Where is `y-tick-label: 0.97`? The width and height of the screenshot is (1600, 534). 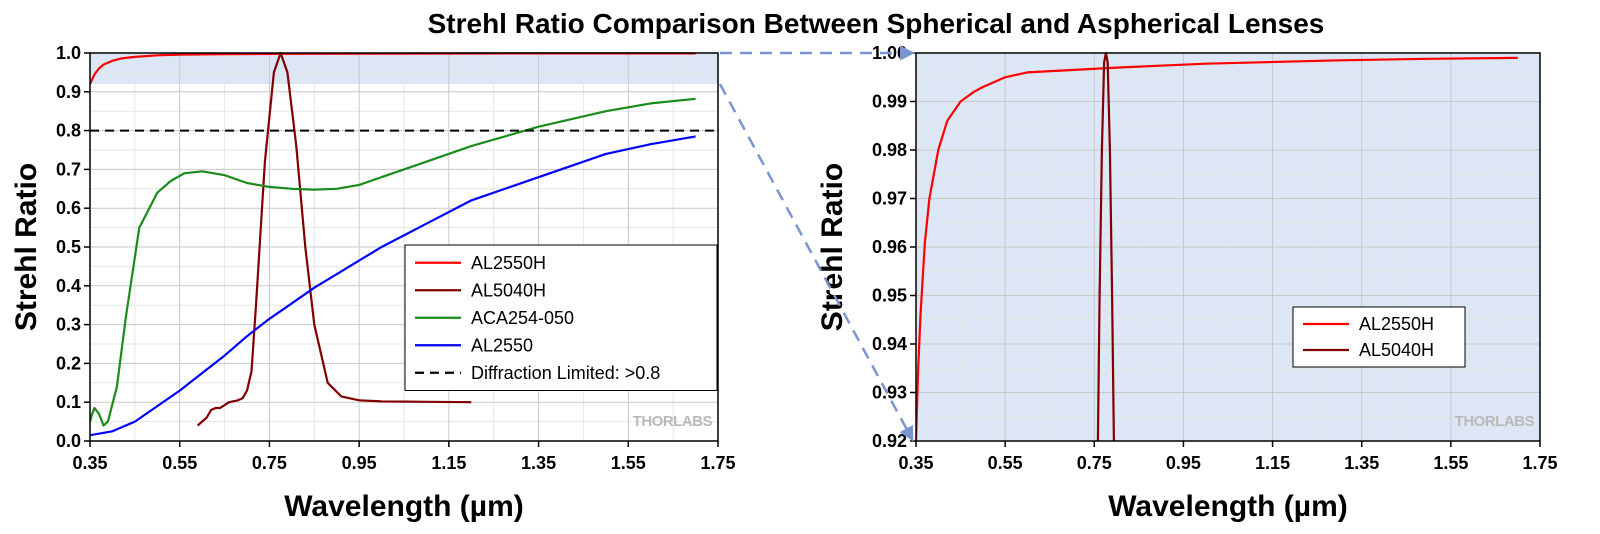 y-tick-label: 0.97 is located at coordinates (889, 199).